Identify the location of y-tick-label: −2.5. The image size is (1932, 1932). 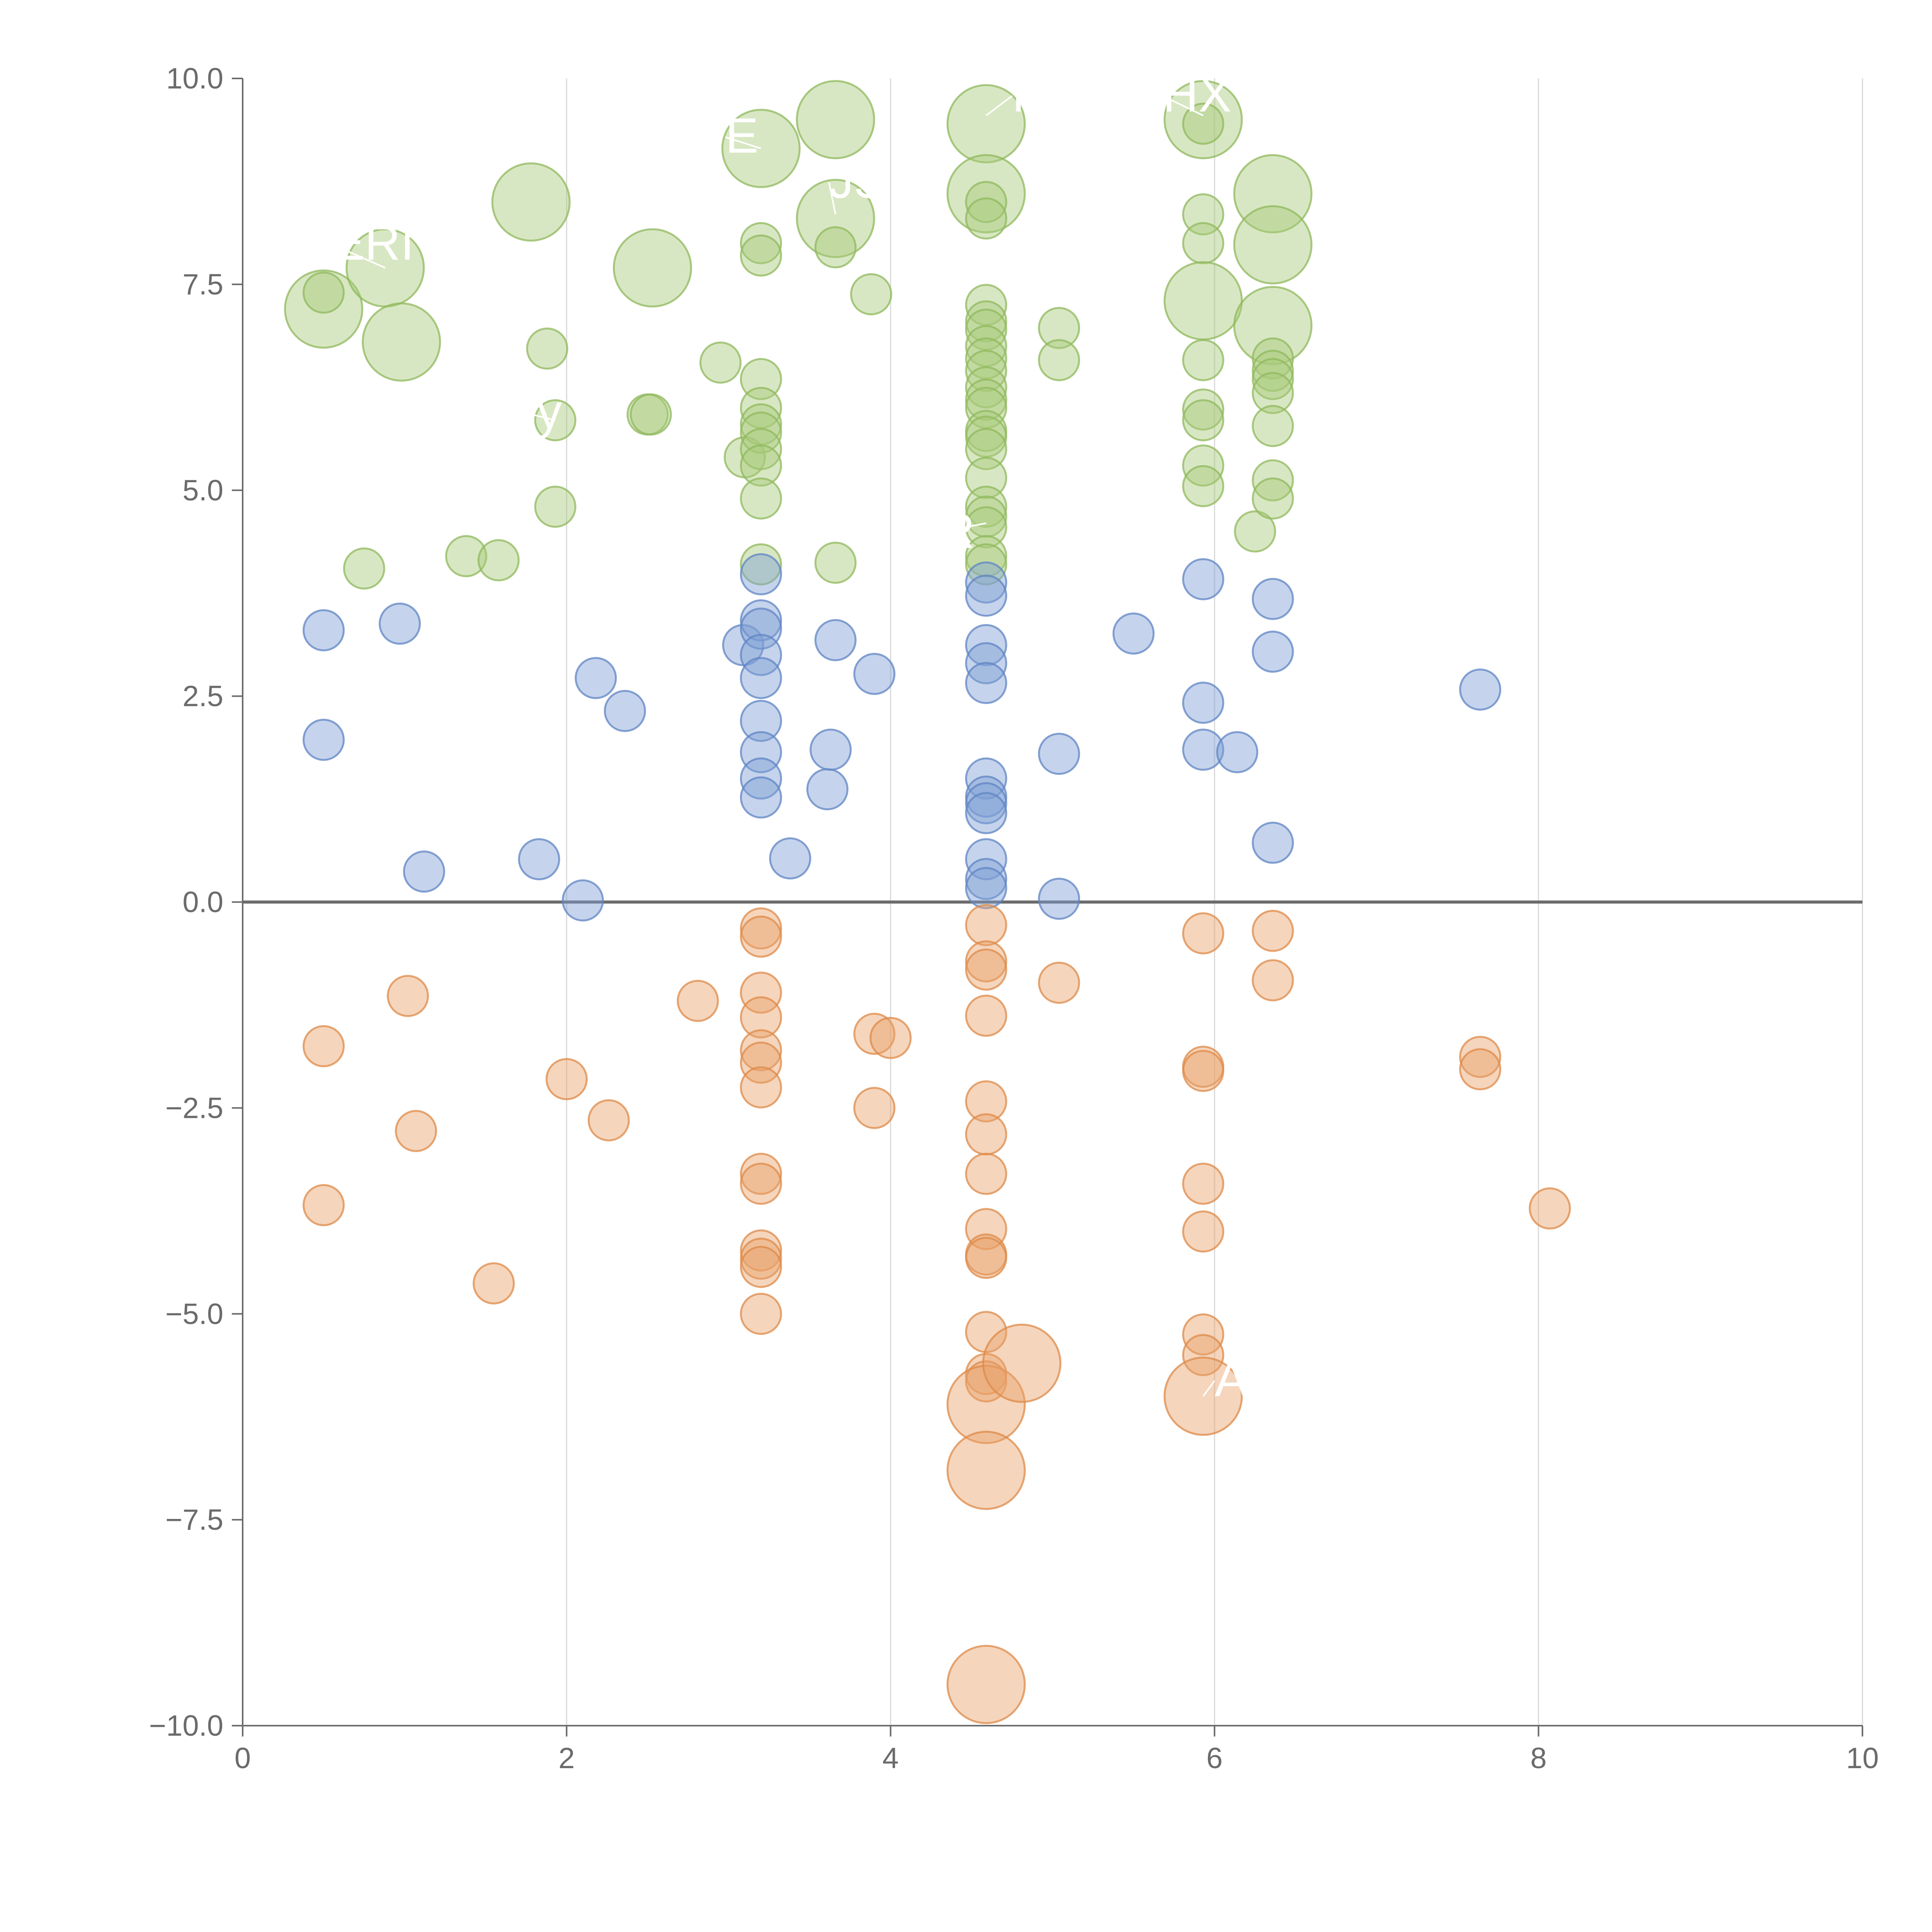
(194, 1108).